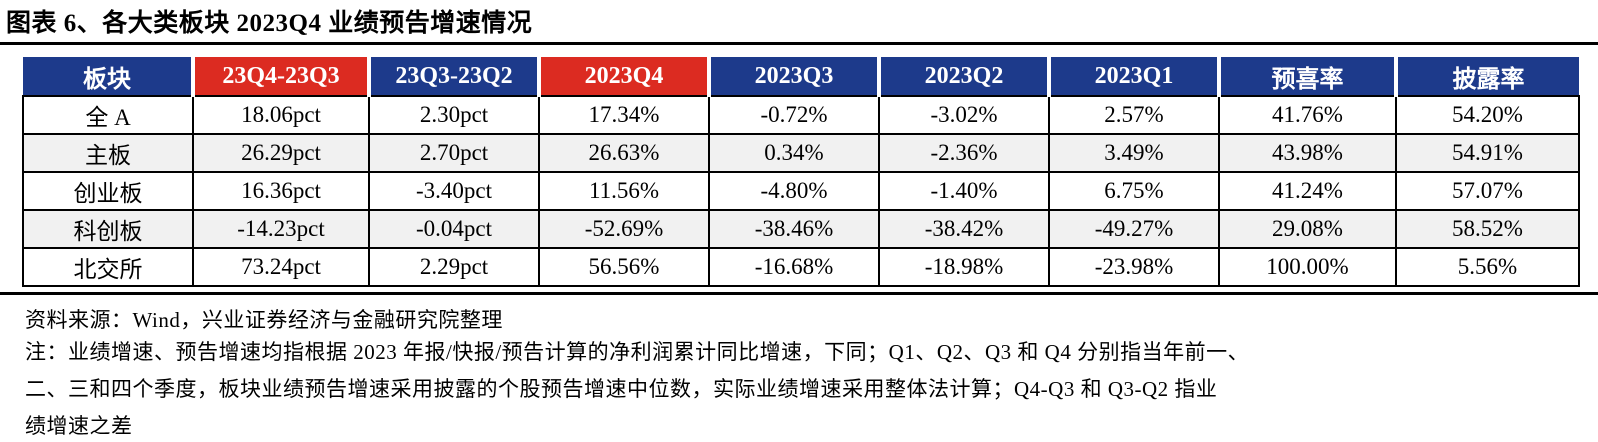 This screenshot has height=442, width=1598. What do you see at coordinates (1487, 191) in the screenshot?
I see `cell-value: 57.07%` at bounding box center [1487, 191].